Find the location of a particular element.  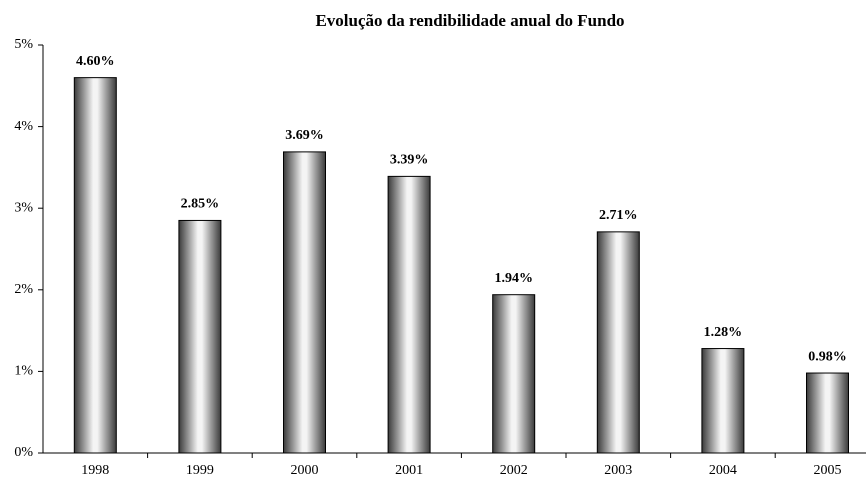

value-label: 1.94% is located at coordinates (513, 278).